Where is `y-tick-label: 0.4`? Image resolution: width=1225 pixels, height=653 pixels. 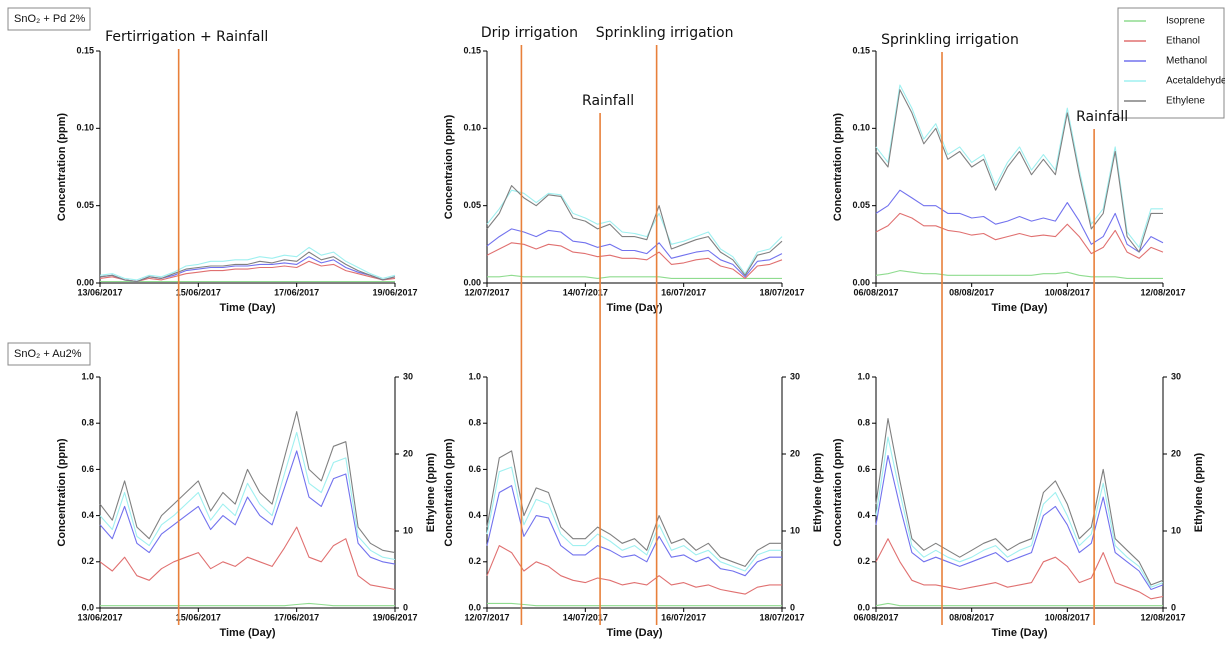 y-tick-label: 0.4 is located at coordinates (474, 515).